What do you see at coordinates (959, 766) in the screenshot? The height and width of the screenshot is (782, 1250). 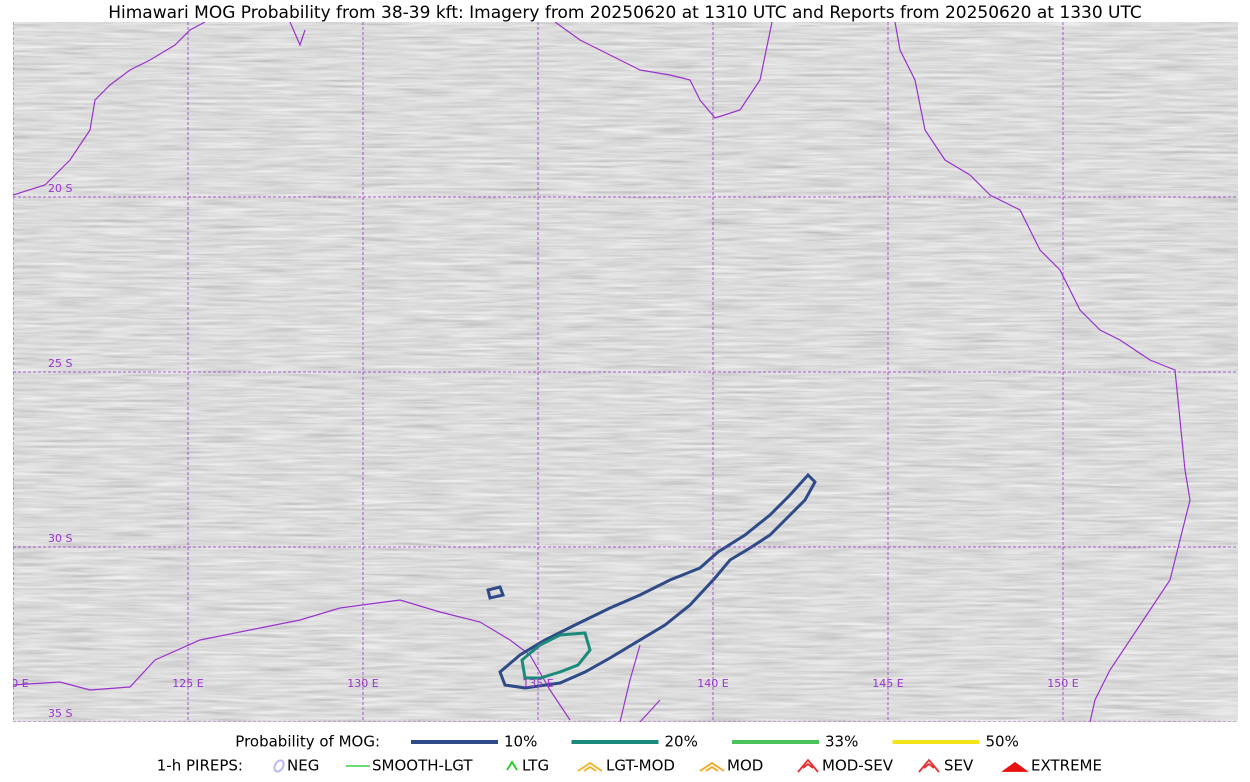 I see `legend-label: SEV` at bounding box center [959, 766].